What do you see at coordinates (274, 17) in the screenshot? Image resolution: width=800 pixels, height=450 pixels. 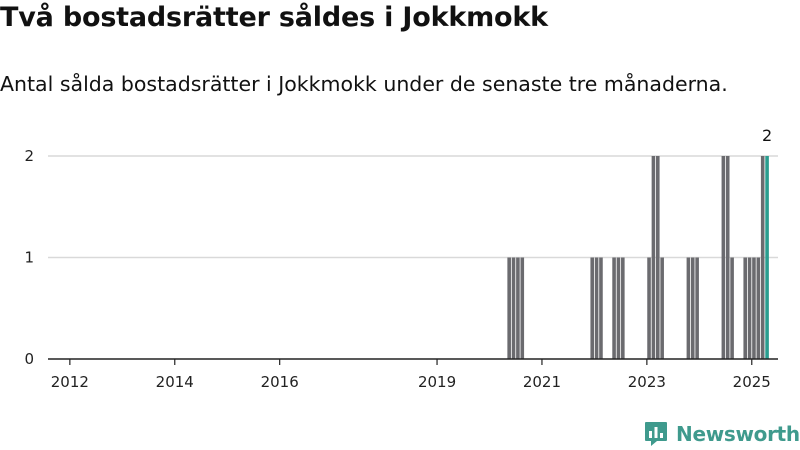 I see `chart-title: Två bostadsrätter såldes i Jokkmokk` at bounding box center [274, 17].